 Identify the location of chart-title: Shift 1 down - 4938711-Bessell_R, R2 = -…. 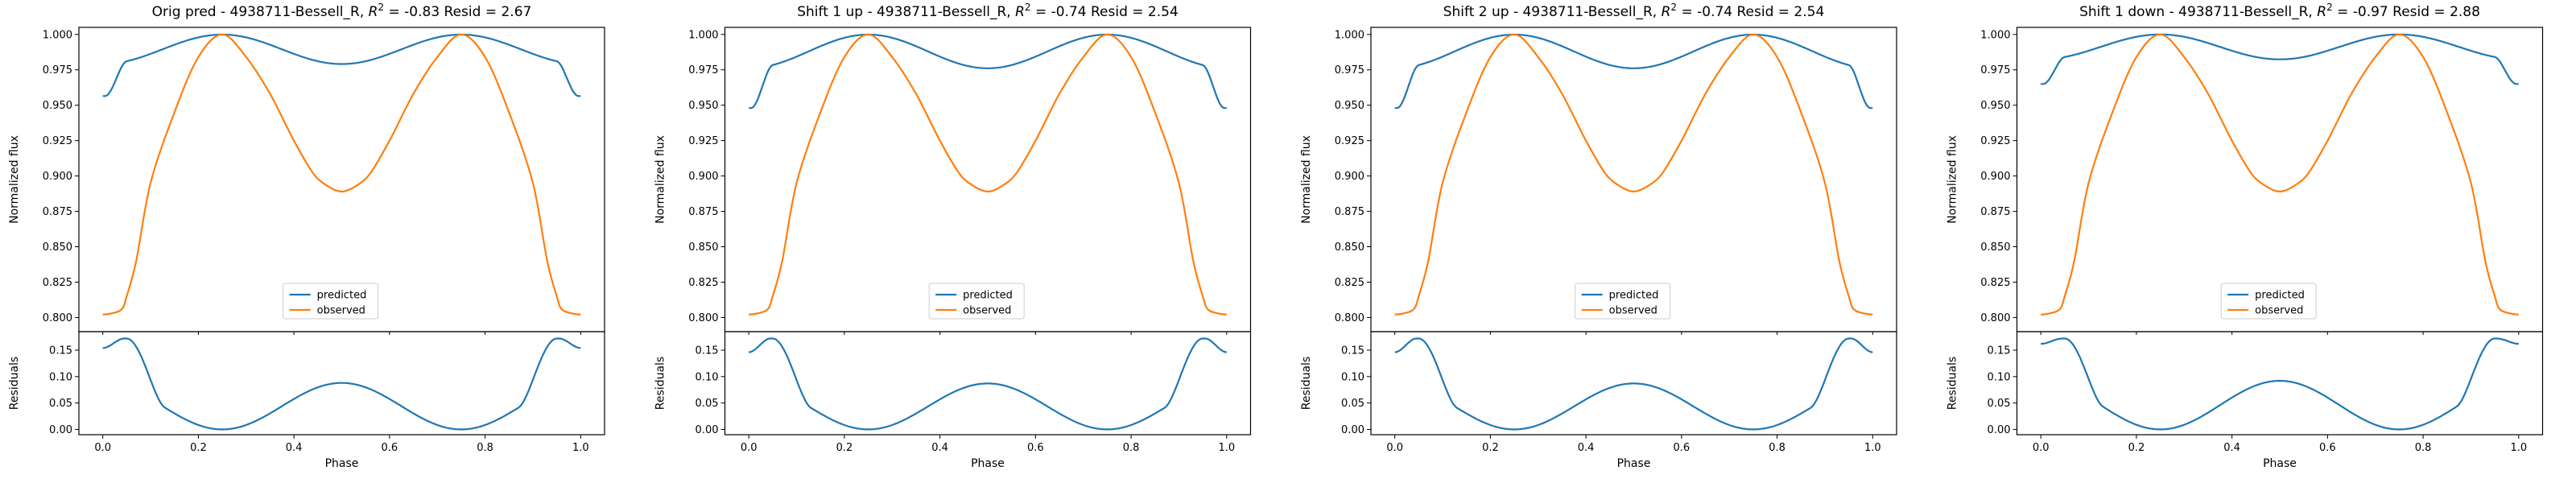
(2279, 11).